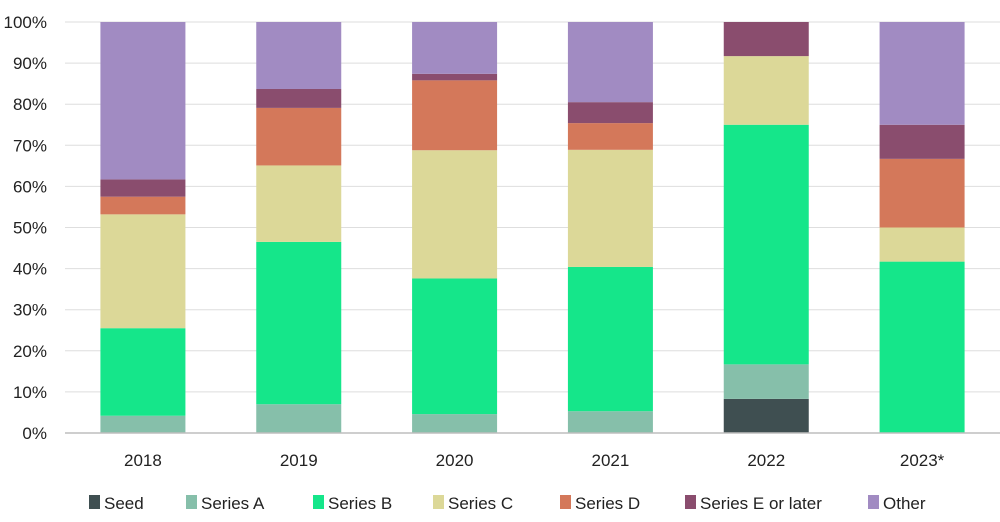 The image size is (1000, 522). I want to click on bar-segment-series-a-2021, so click(610, 422).